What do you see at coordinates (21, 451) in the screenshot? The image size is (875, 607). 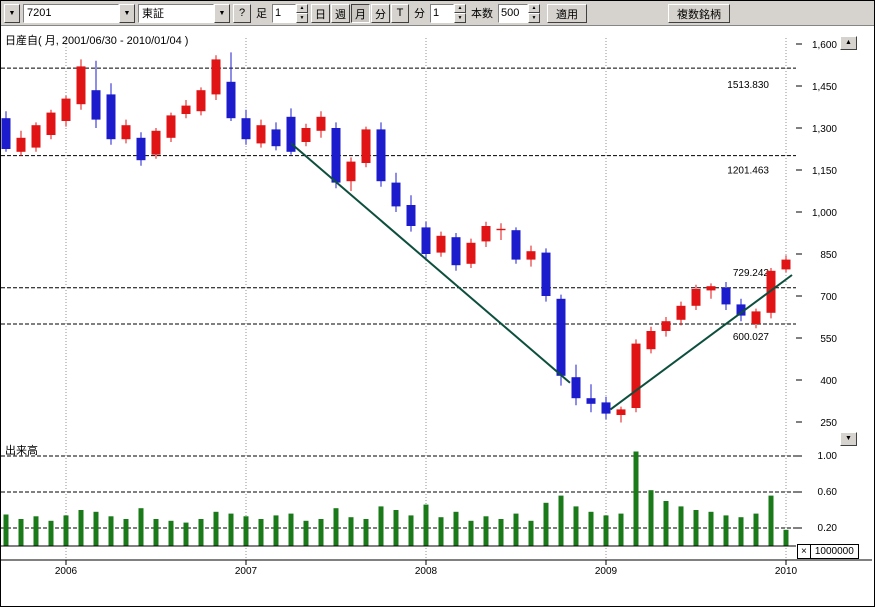 I see `volume-panel-label: 出来高` at bounding box center [21, 451].